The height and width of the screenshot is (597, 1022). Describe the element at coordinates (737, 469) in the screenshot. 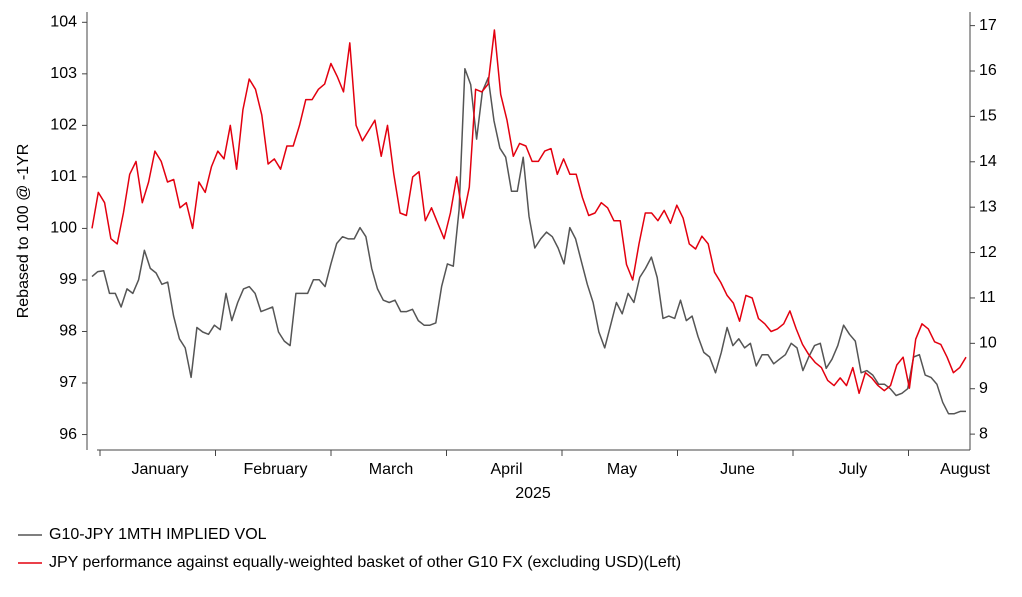

I see `x-tick-label: June` at that location.